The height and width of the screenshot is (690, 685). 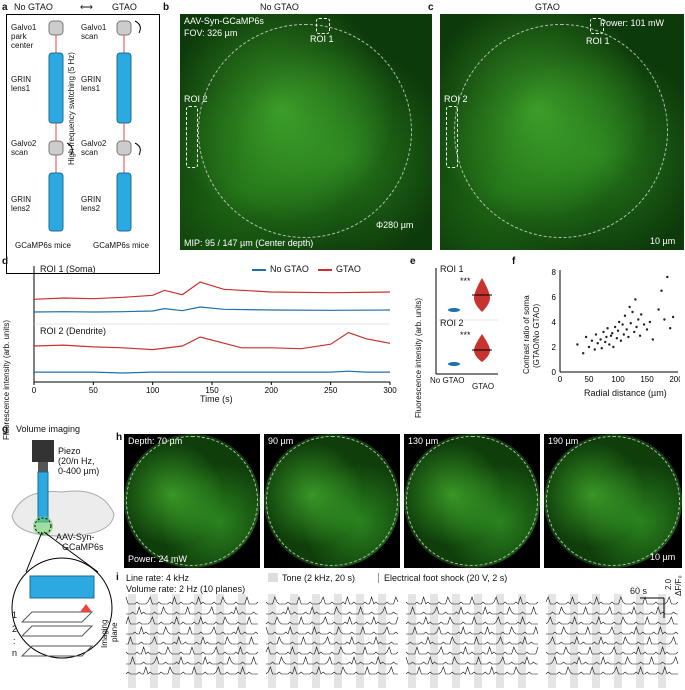 What do you see at coordinates (663, 557) in the screenshot?
I see `h-scale-label: 10 µm` at bounding box center [663, 557].